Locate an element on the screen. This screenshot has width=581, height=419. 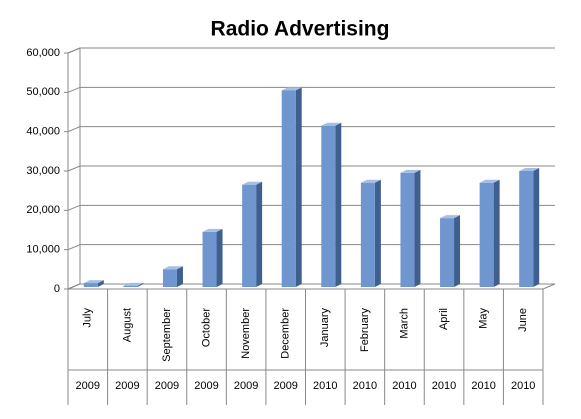
x-tick-label: November is located at coordinates (246, 333).